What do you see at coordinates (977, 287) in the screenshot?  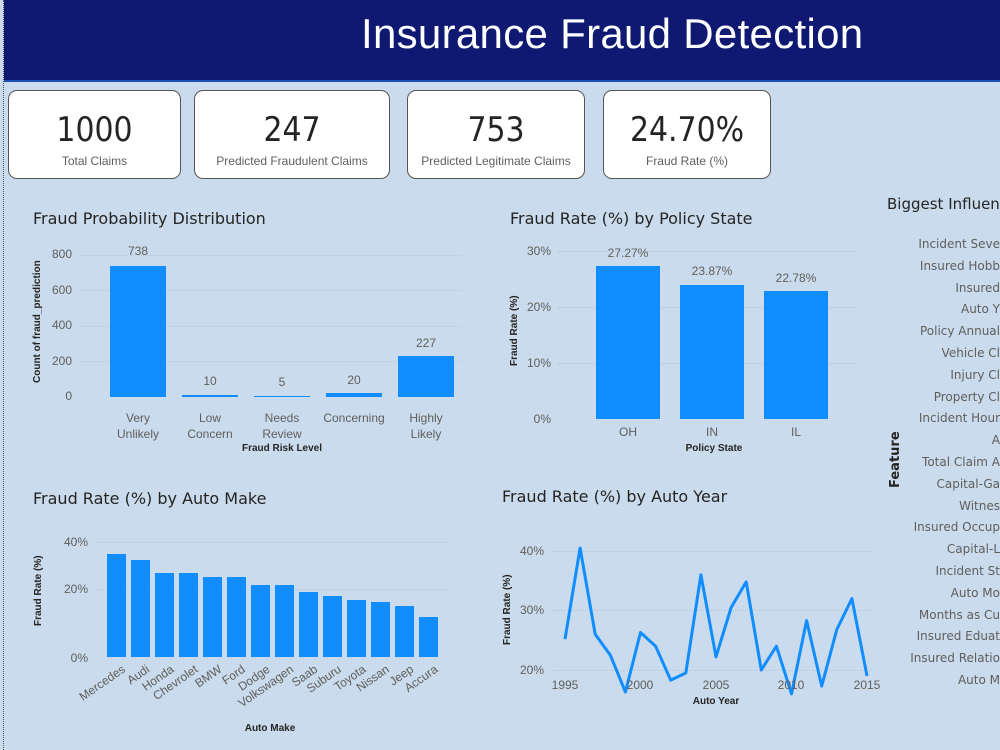 I see `feature-label: Insured` at bounding box center [977, 287].